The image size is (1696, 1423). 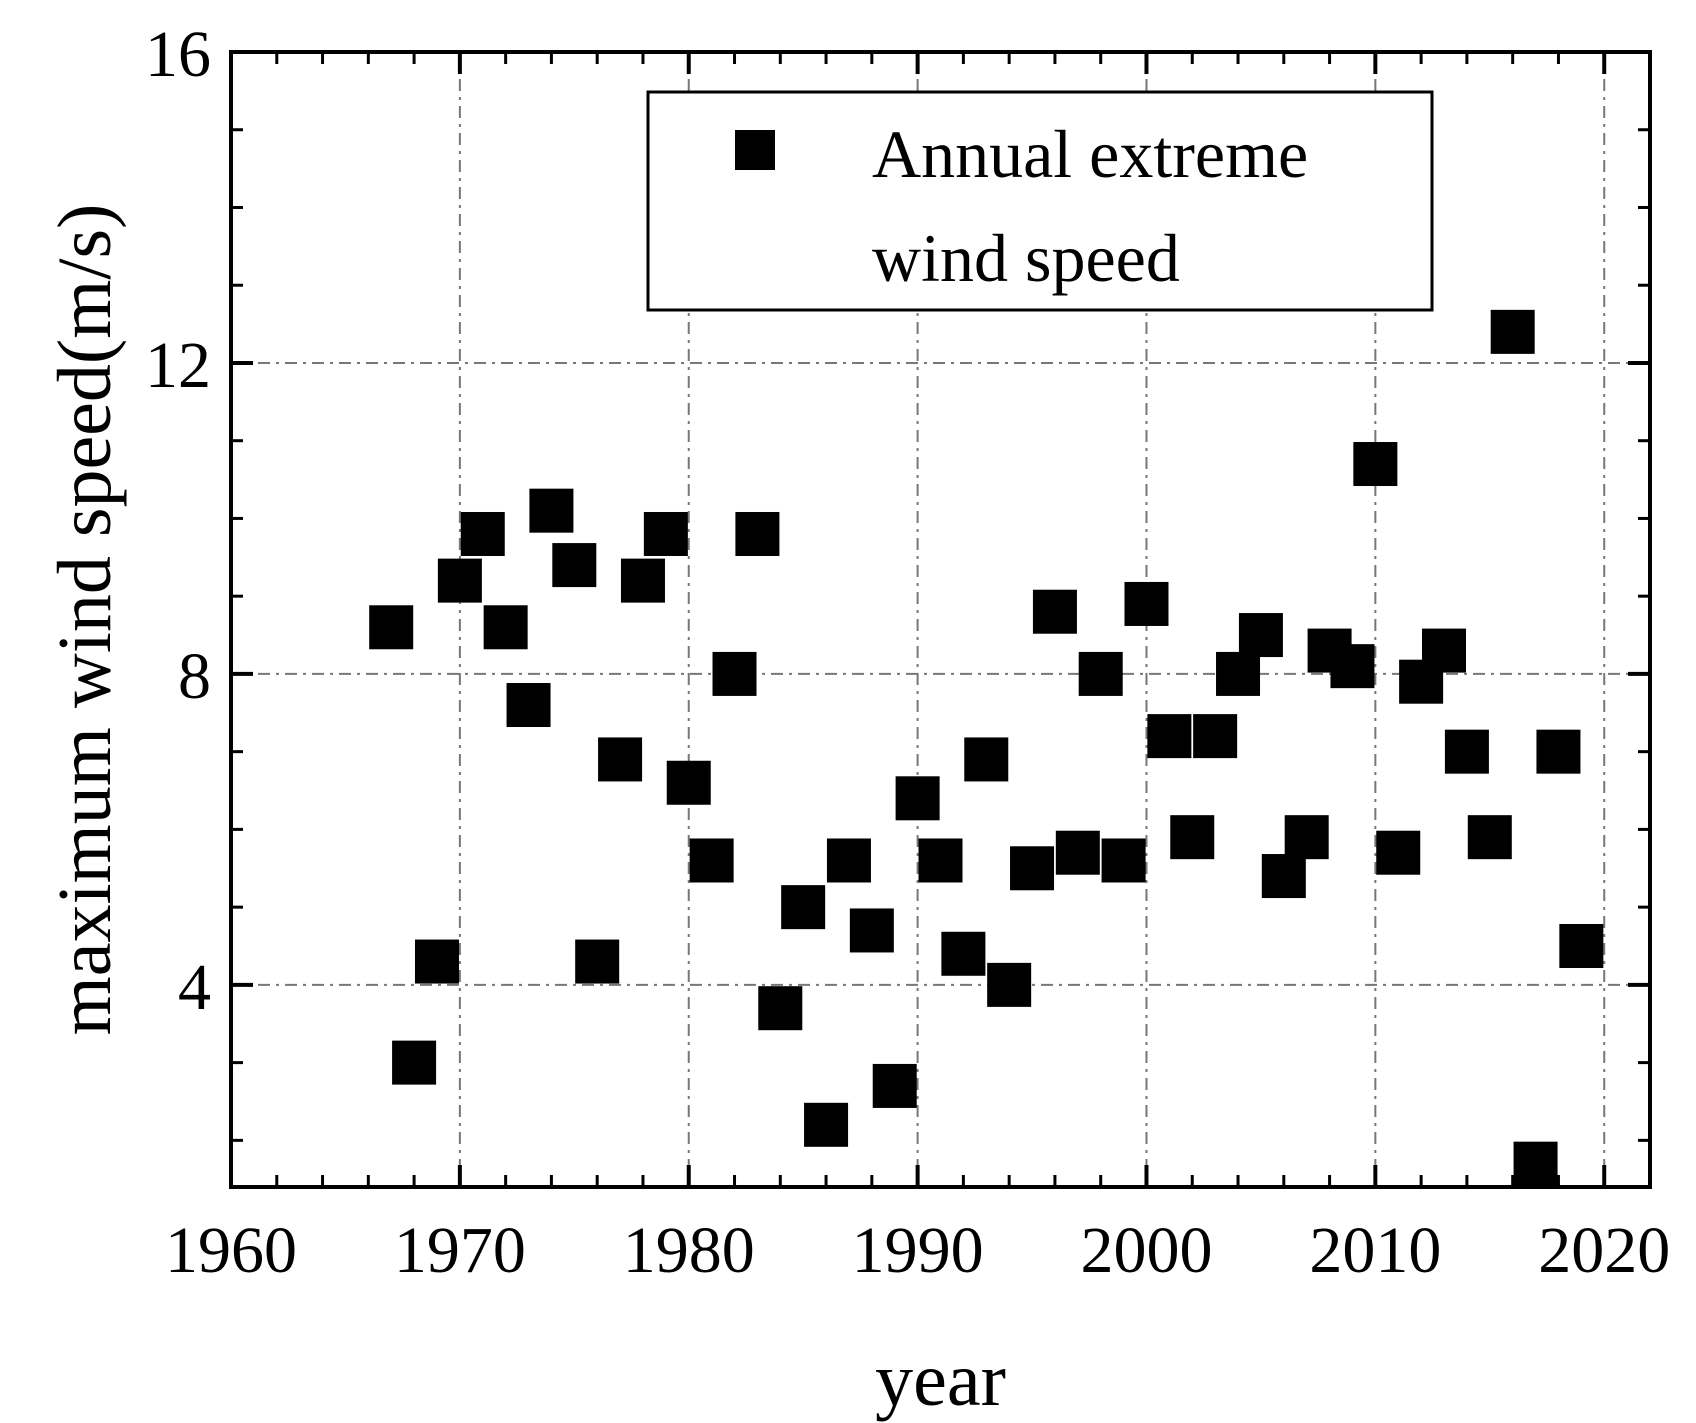 I want to click on y-tick-label: 16, so click(x=178, y=54).